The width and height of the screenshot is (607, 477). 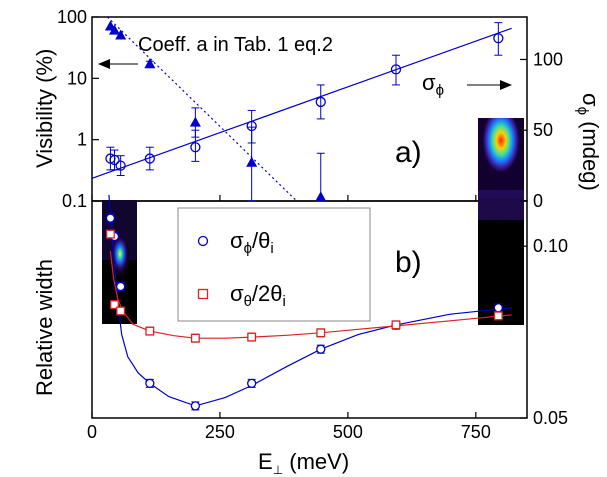 I want to click on coeff-annotation: Coeff. a in Tab. 1 eq.2, so click(x=235, y=45).